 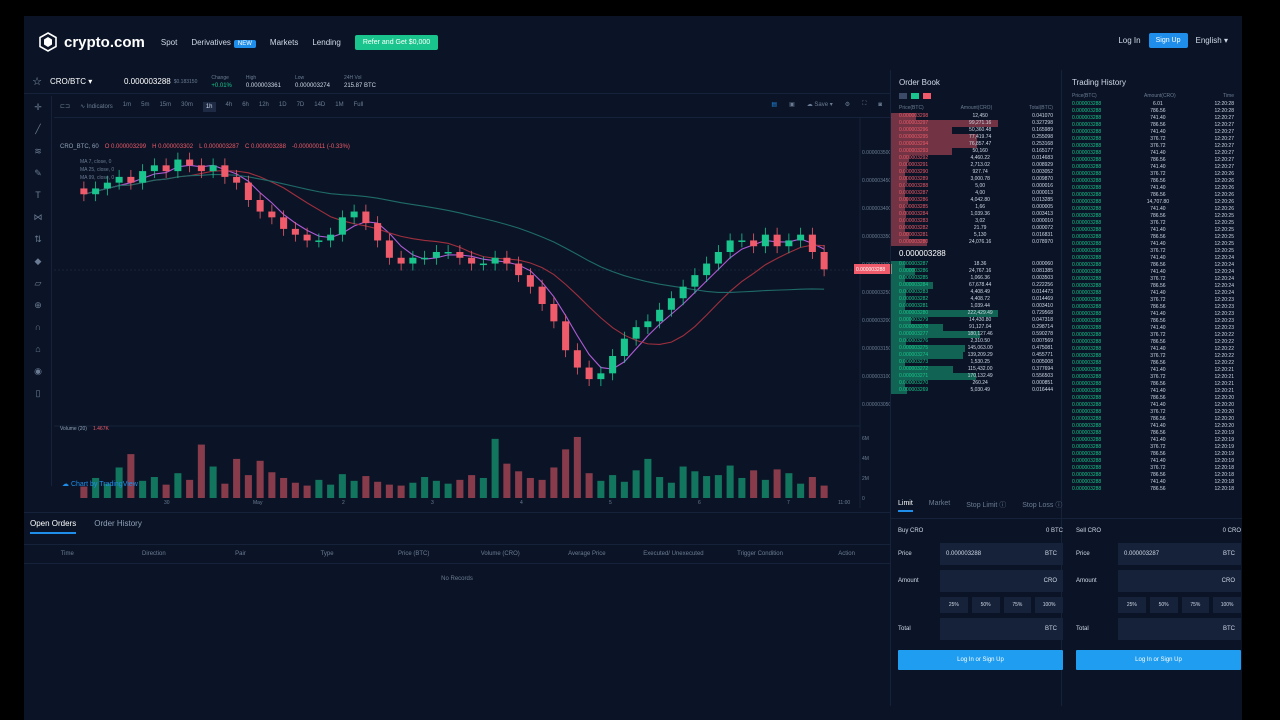 I want to click on order-book-row: 0.000003290 927.74 0.003052, so click(x=976, y=172).